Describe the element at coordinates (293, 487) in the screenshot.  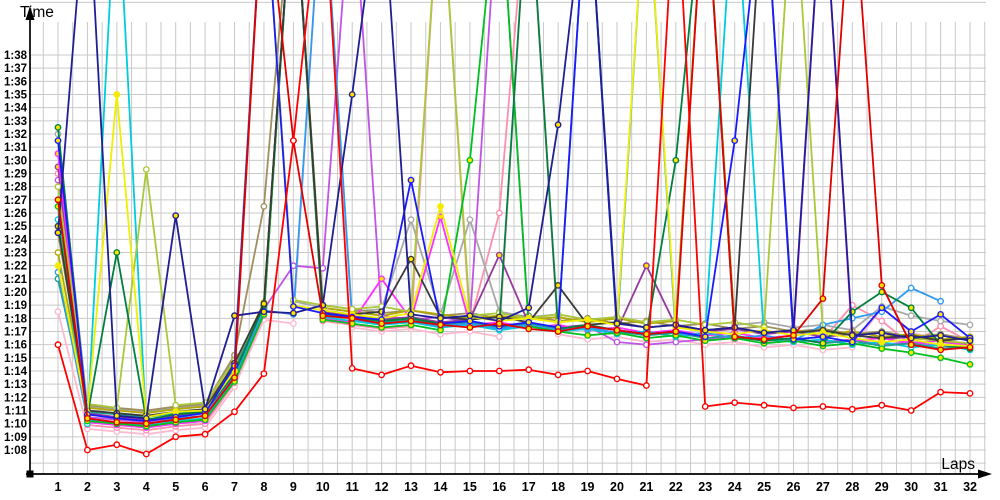
I see `x-tick-label: 9` at that location.